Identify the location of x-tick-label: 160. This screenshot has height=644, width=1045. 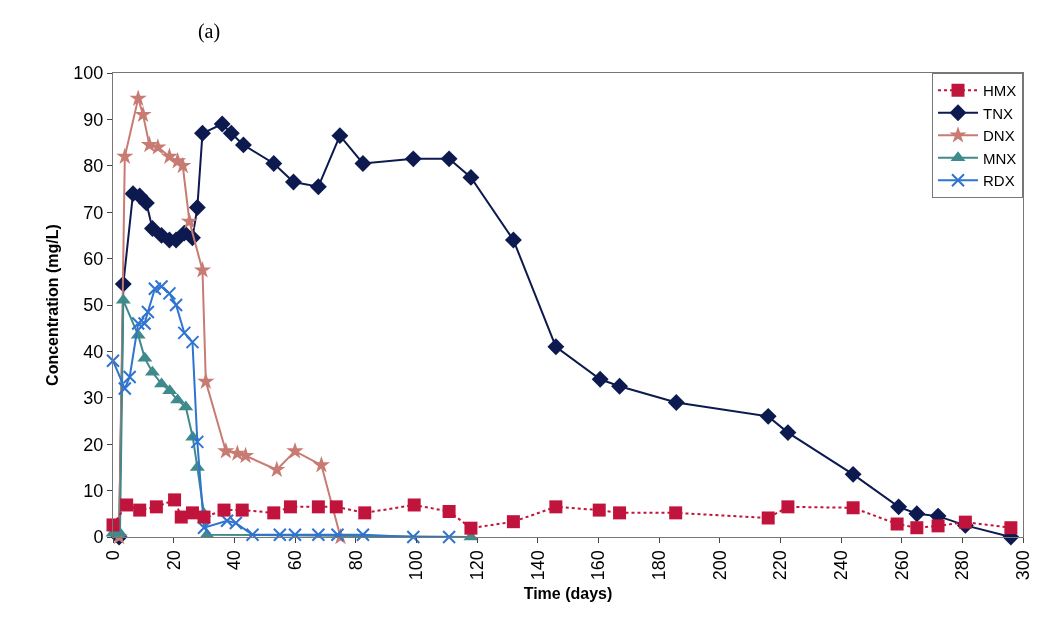
(598, 565).